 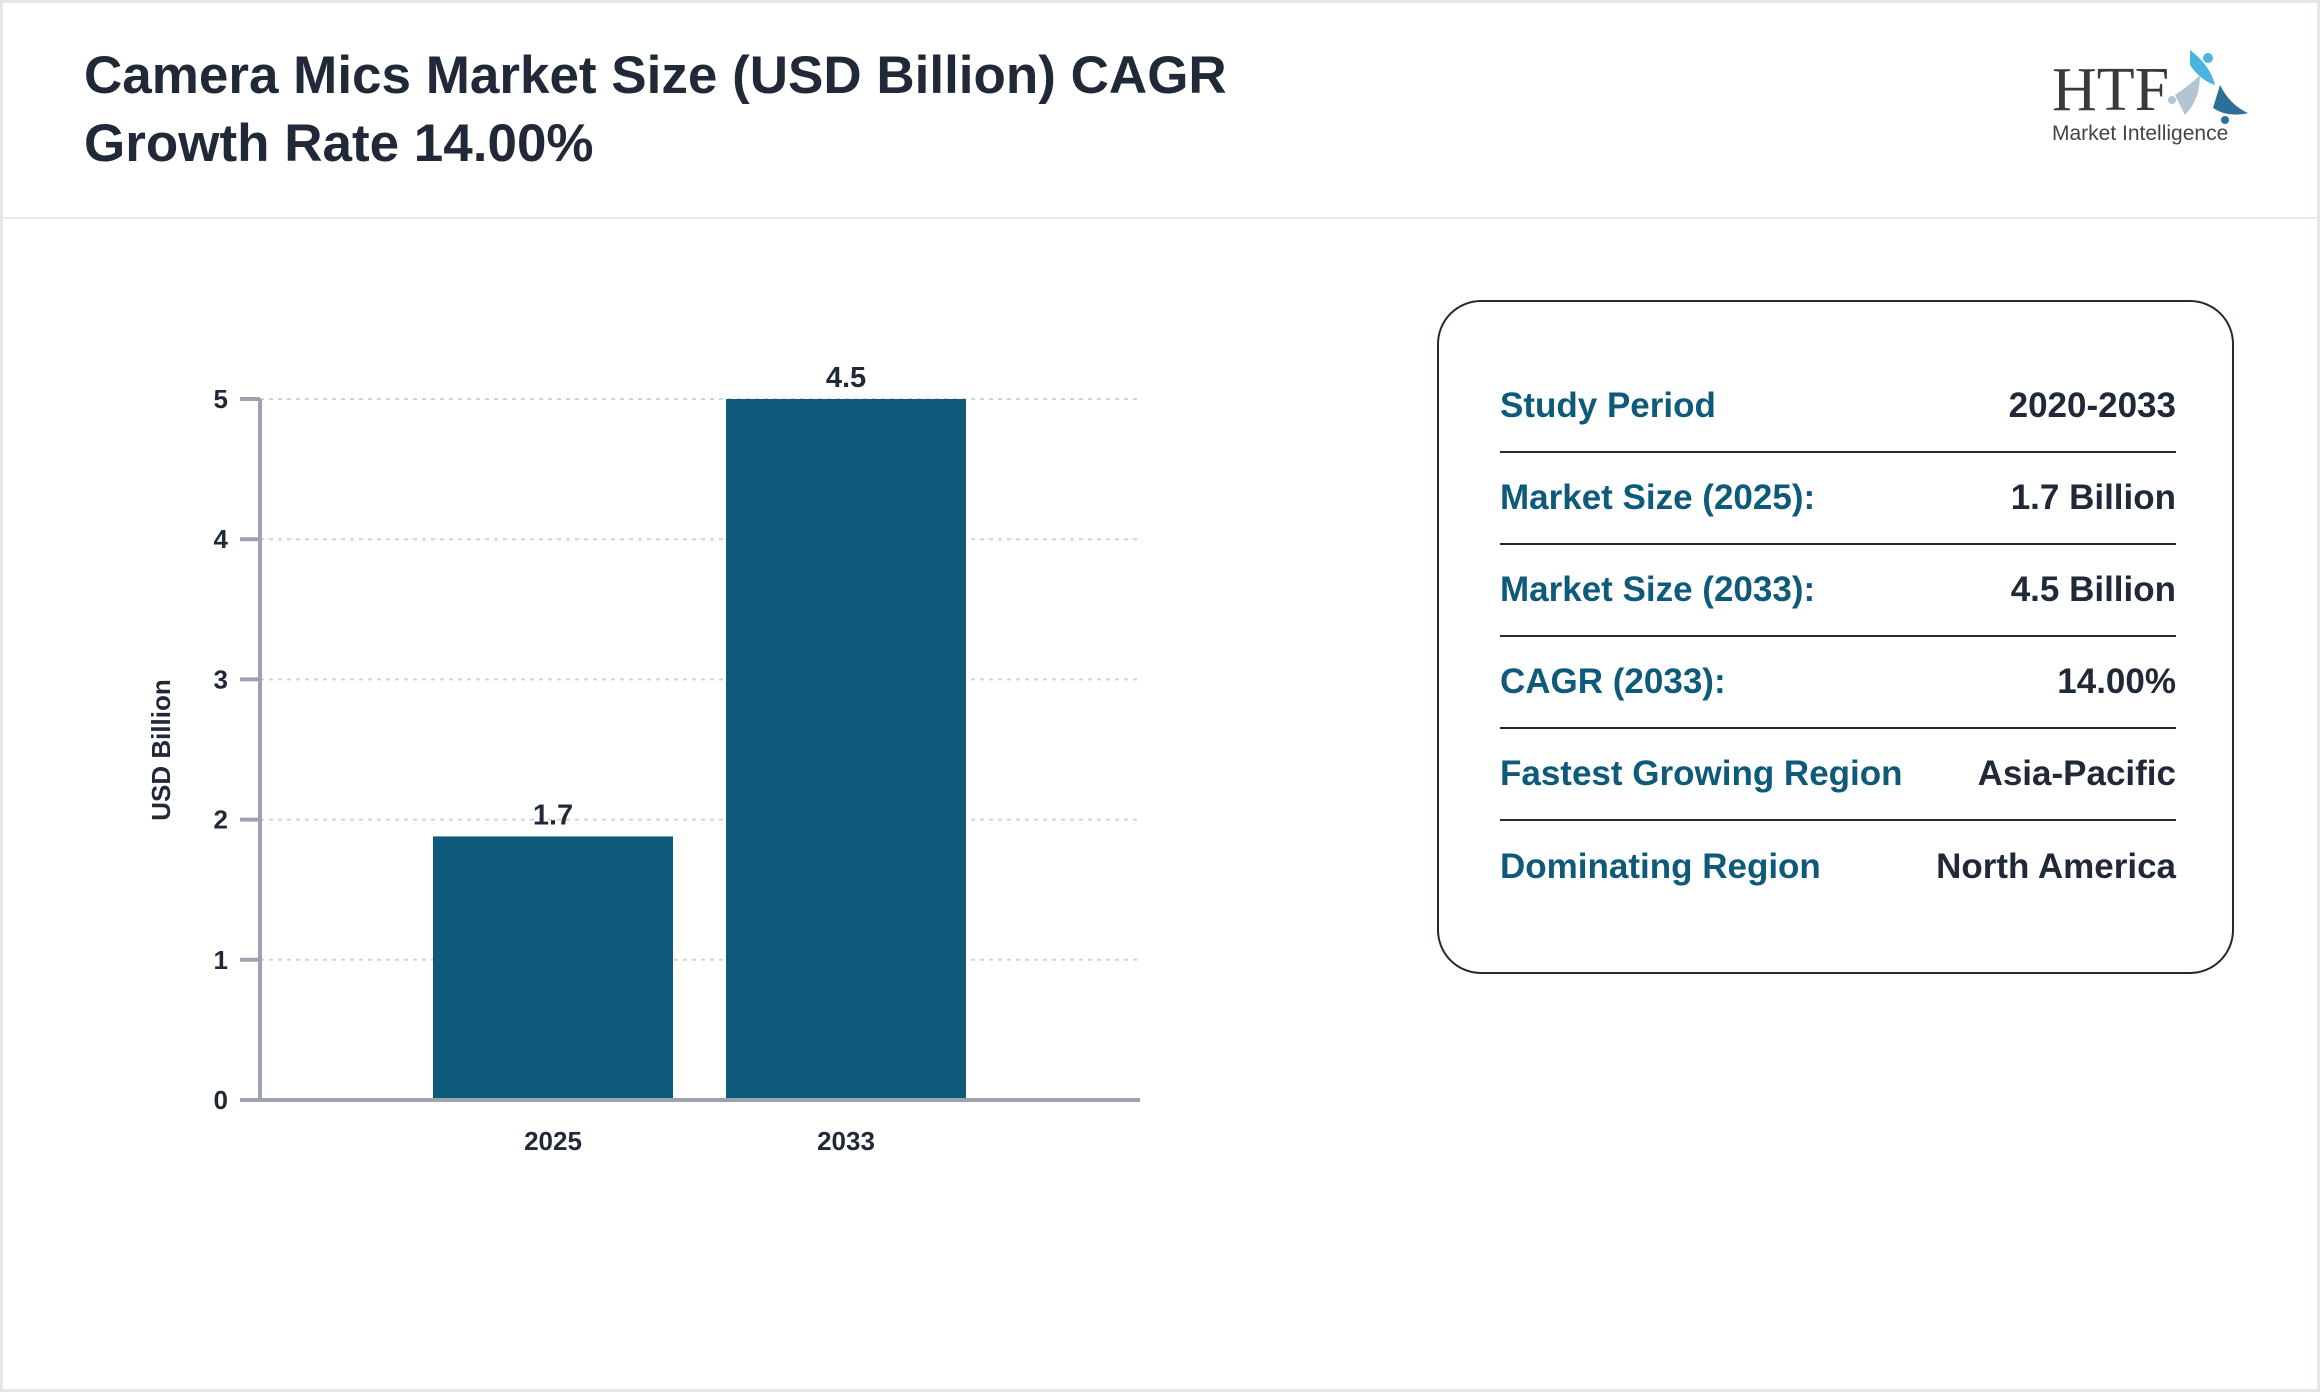 I want to click on info-value: 4.5 Billion, so click(x=2093, y=589).